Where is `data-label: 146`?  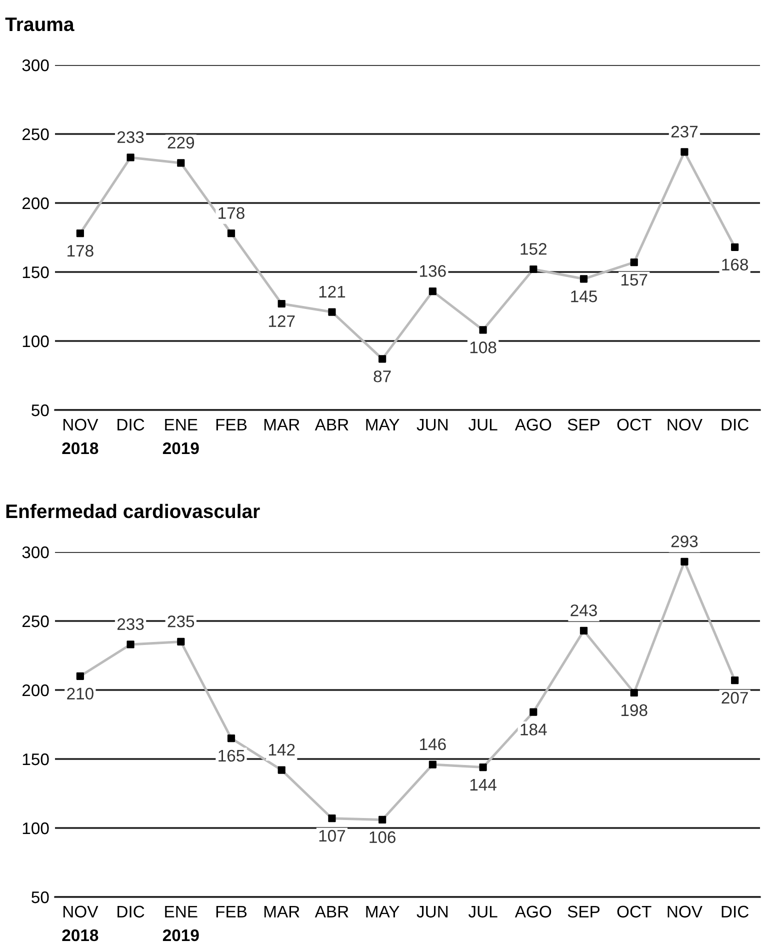 data-label: 146 is located at coordinates (433, 744).